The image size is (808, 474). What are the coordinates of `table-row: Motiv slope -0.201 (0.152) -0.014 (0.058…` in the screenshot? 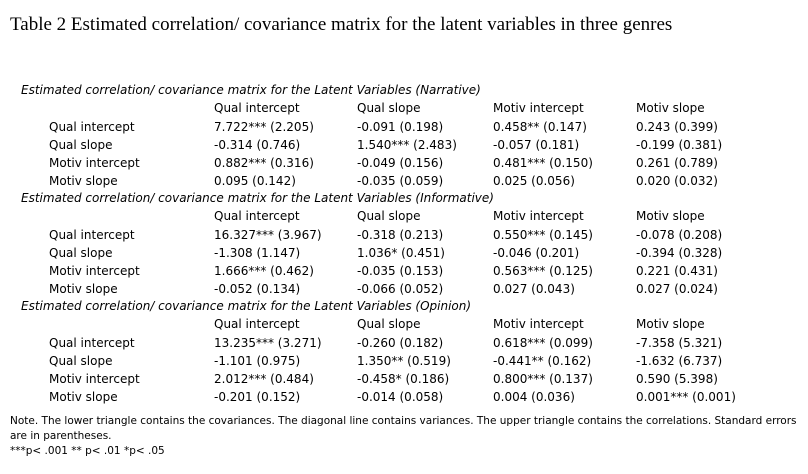 It's located at (404, 397).